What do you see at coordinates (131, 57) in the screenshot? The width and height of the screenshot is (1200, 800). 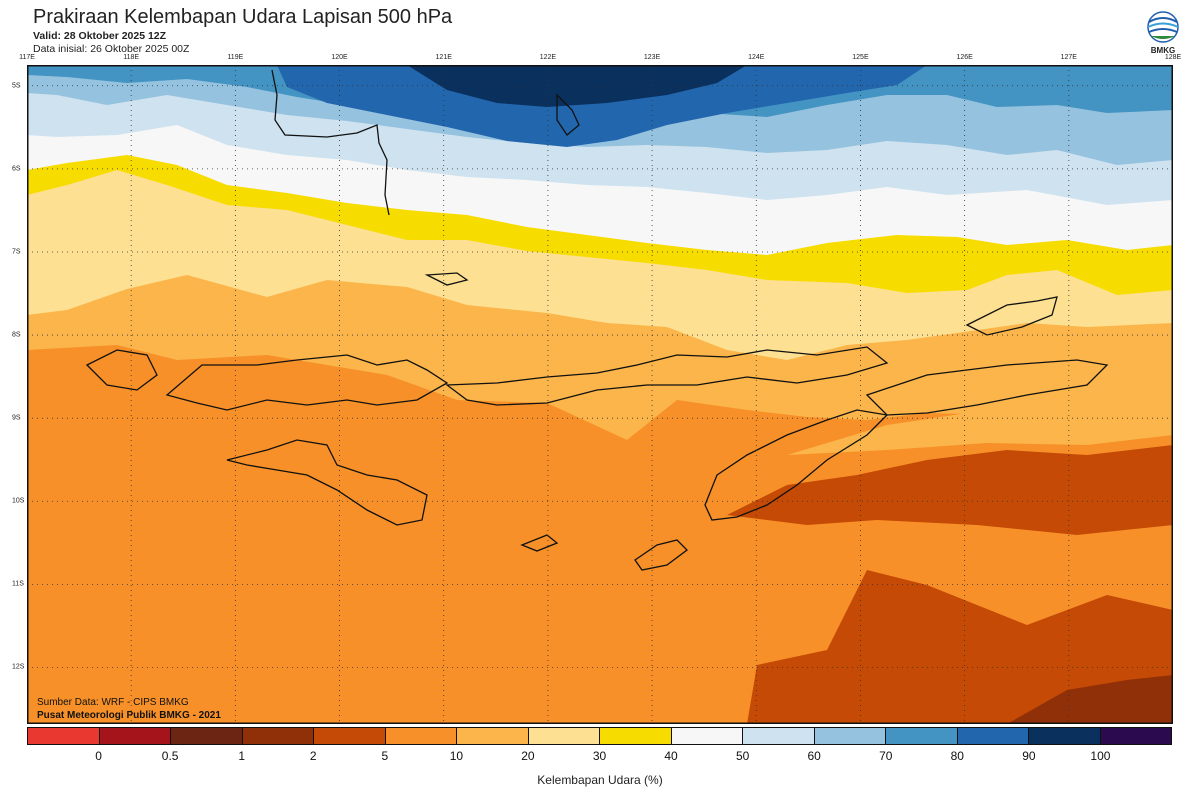 I see `lon-label: 118E` at bounding box center [131, 57].